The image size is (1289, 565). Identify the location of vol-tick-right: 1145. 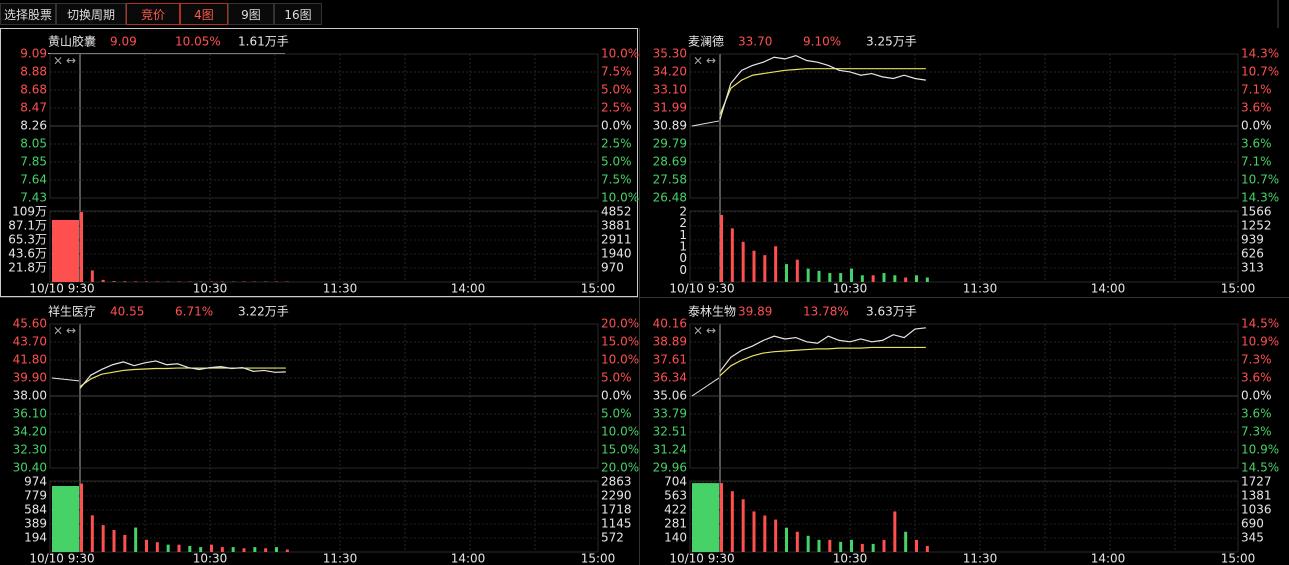
(616, 524).